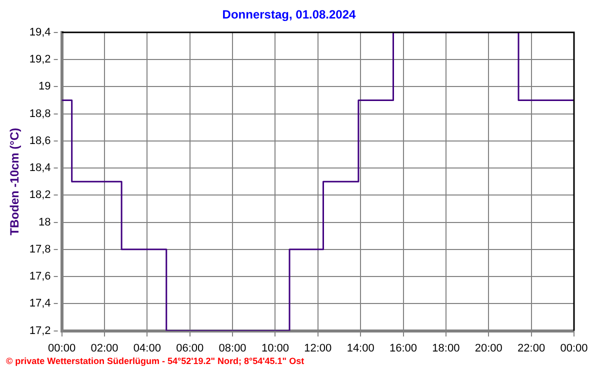 The height and width of the screenshot is (384, 592). What do you see at coordinates (40, 304) in the screenshot?
I see `y-tick-label: 17,4` at bounding box center [40, 304].